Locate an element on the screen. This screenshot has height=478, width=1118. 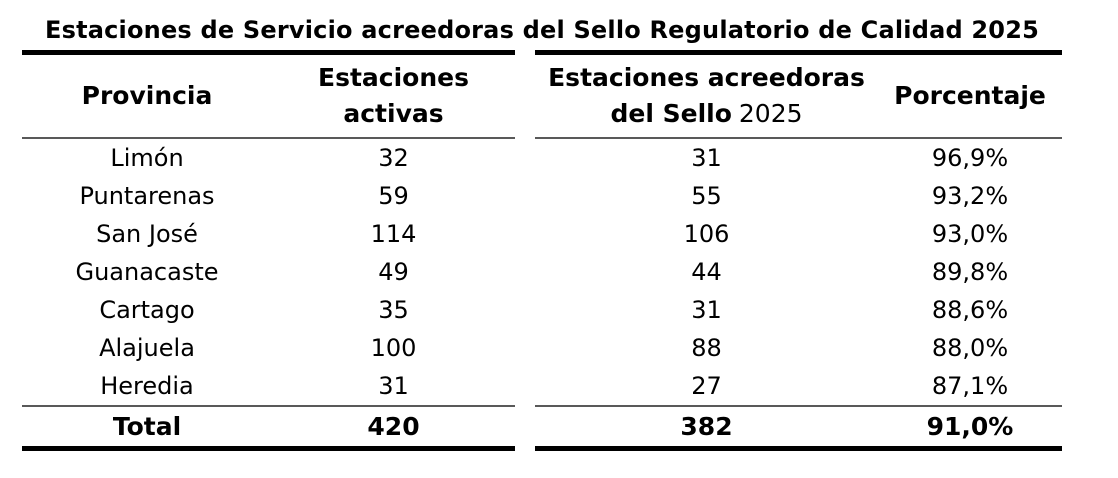
cell-porcentaje: 87,1% is located at coordinates (970, 386).